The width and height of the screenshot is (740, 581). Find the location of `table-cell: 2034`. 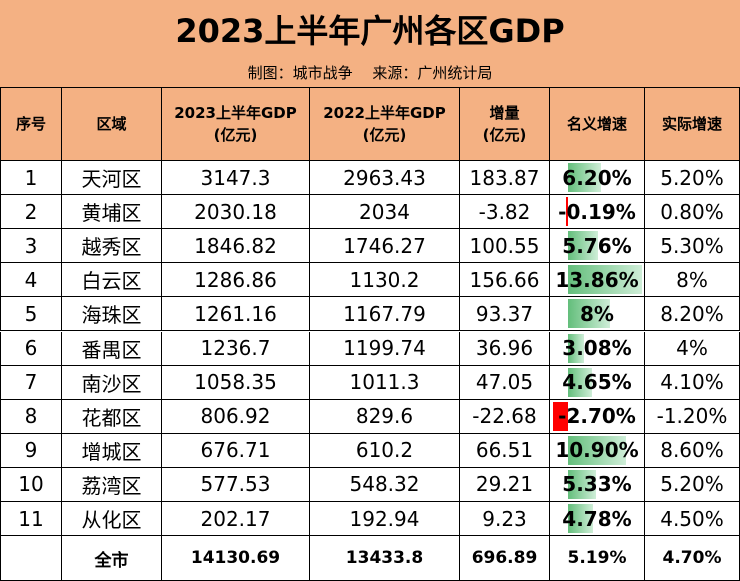

table-cell: 2034 is located at coordinates (385, 212).